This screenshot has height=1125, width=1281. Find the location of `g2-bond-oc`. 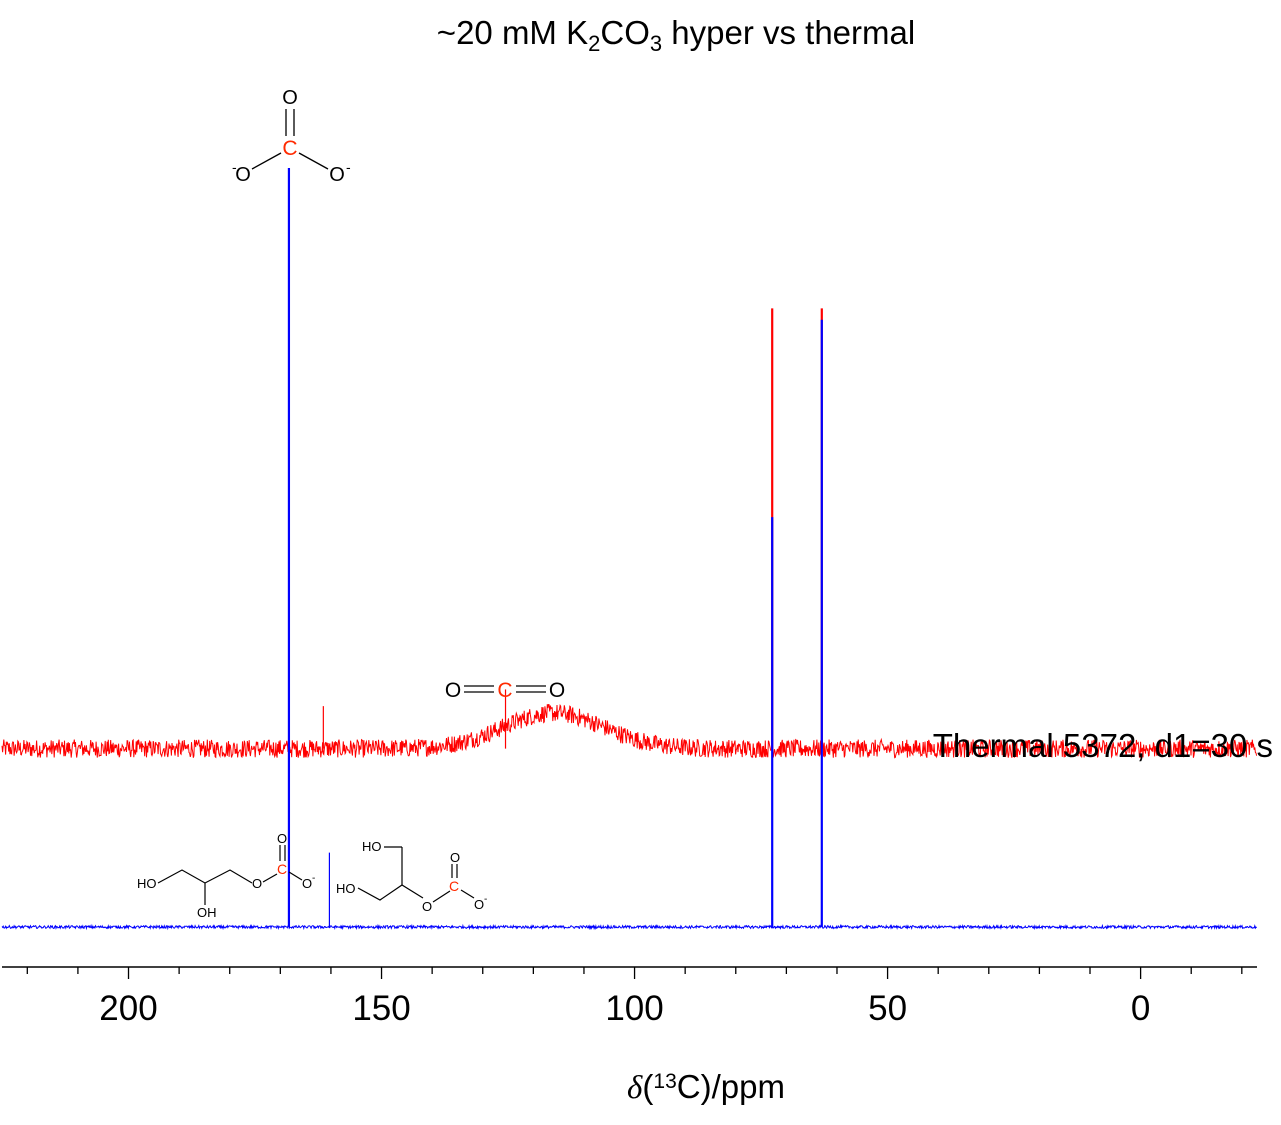

g2-bond-oc is located at coordinates (441, 896).